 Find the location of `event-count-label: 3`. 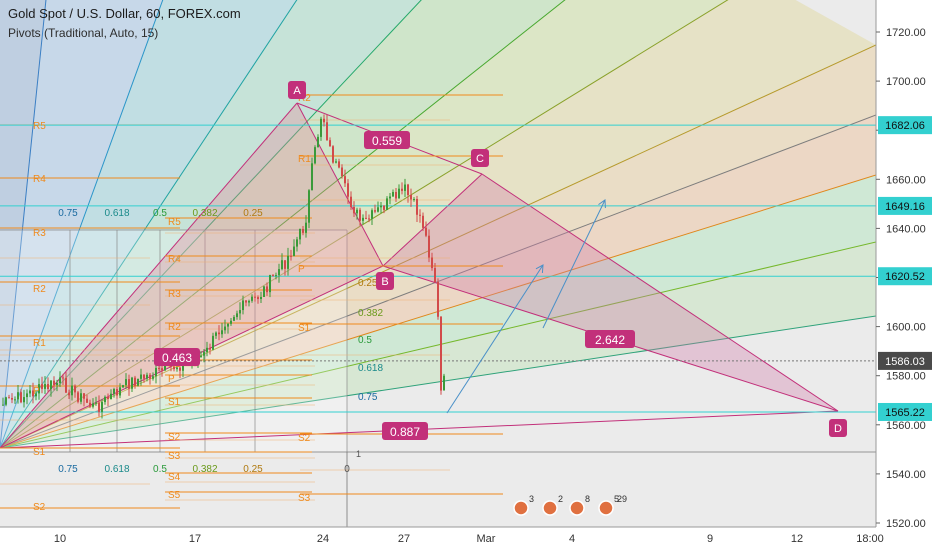

event-count-label: 3 is located at coordinates (531, 499).